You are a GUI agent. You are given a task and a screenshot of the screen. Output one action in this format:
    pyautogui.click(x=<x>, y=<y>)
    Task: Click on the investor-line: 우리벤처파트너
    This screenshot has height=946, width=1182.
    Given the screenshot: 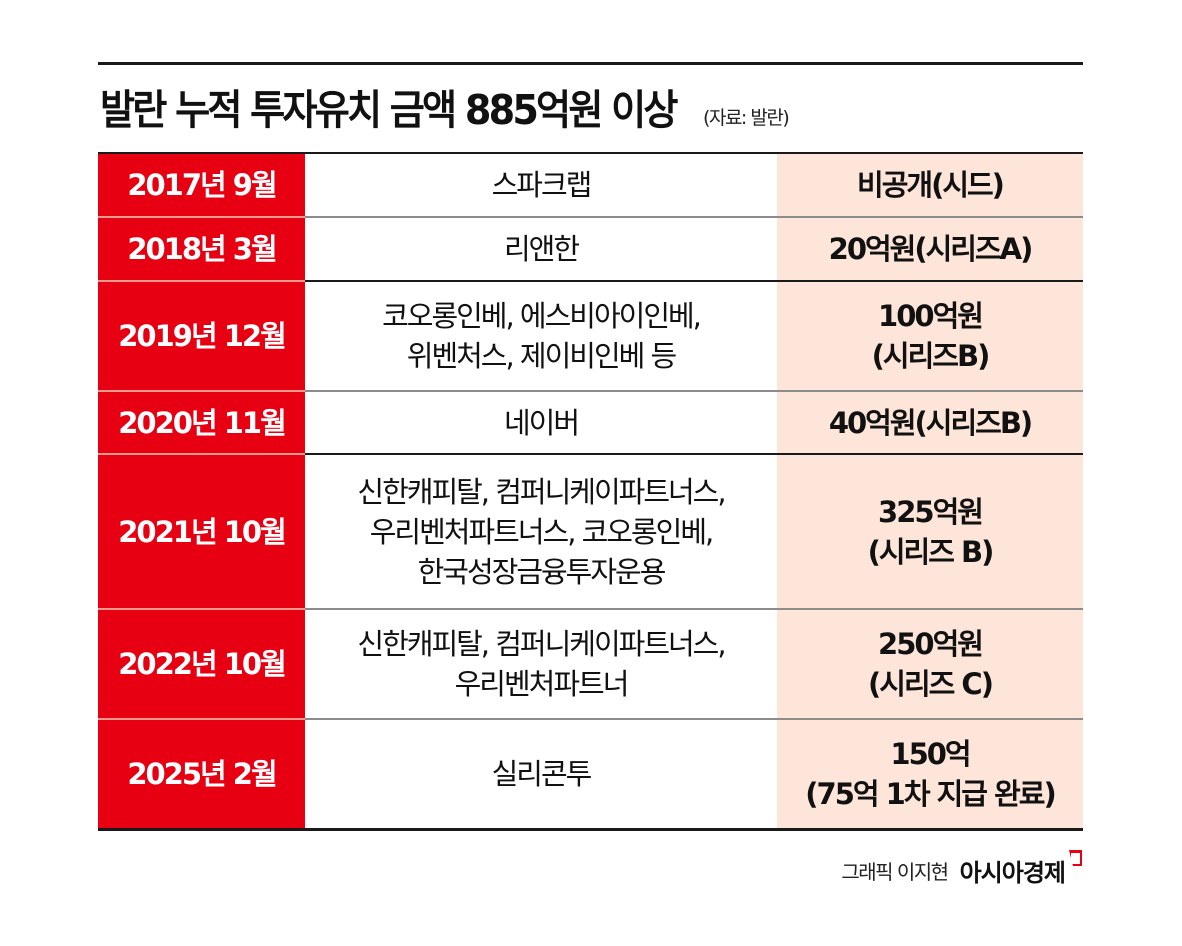 What is the action you would take?
    pyautogui.click(x=542, y=684)
    